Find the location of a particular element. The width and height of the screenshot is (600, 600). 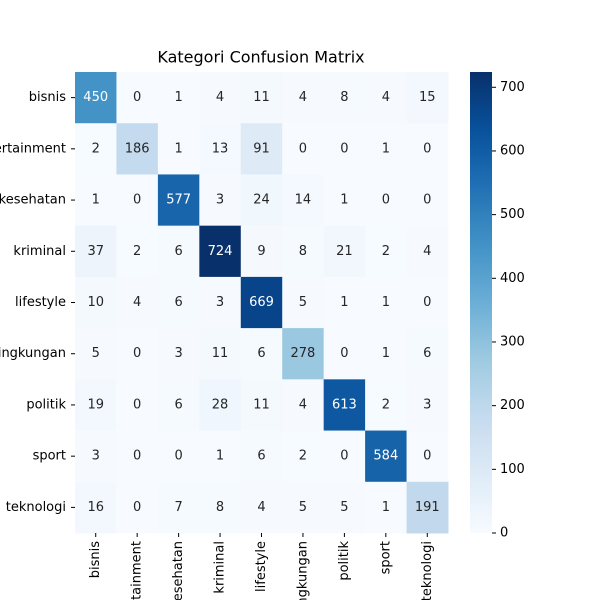

colorbar is located at coordinates (481, 302).